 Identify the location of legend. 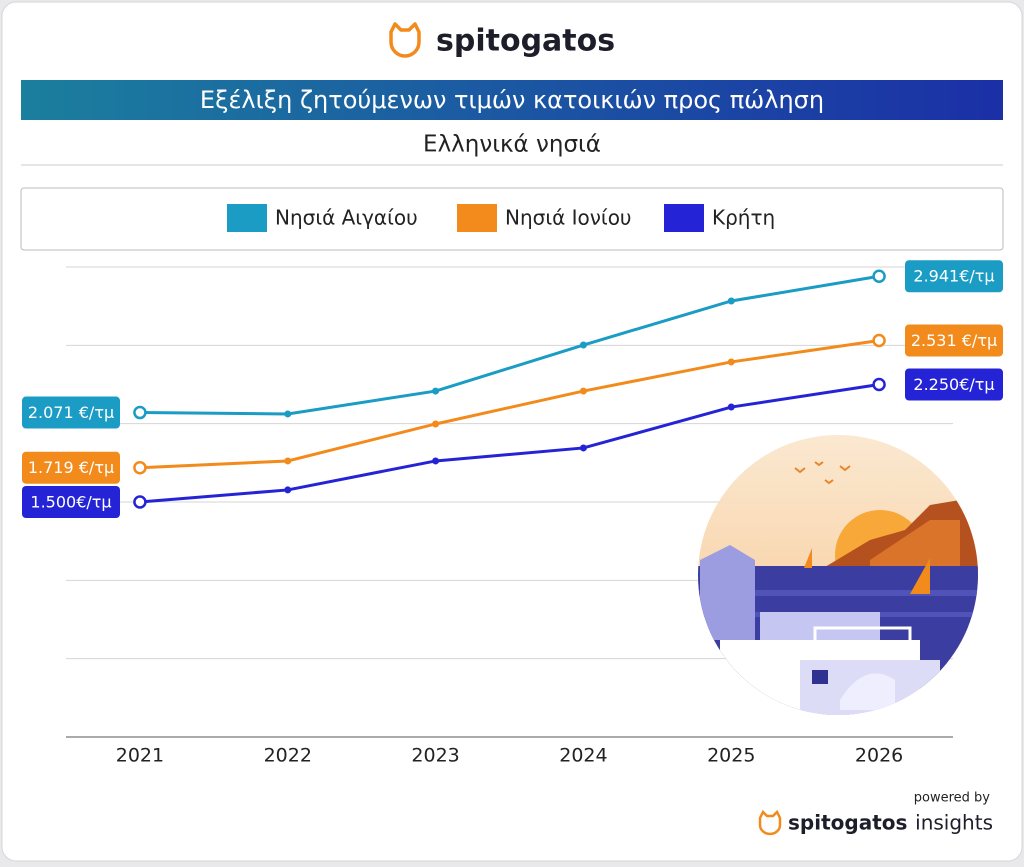
(512, 219).